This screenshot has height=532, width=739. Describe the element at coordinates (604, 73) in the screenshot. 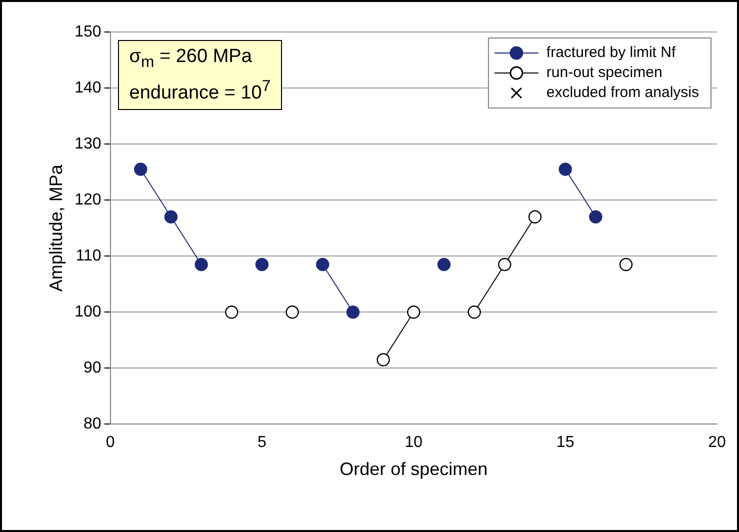

I see `legend-label: run-out specimen` at that location.